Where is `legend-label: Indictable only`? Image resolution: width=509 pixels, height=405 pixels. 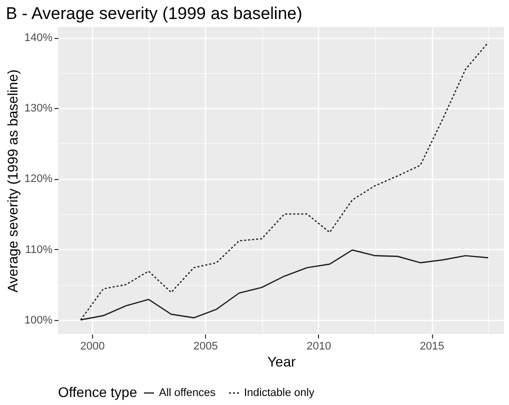
legend-label: Indictable only is located at coordinates (279, 393).